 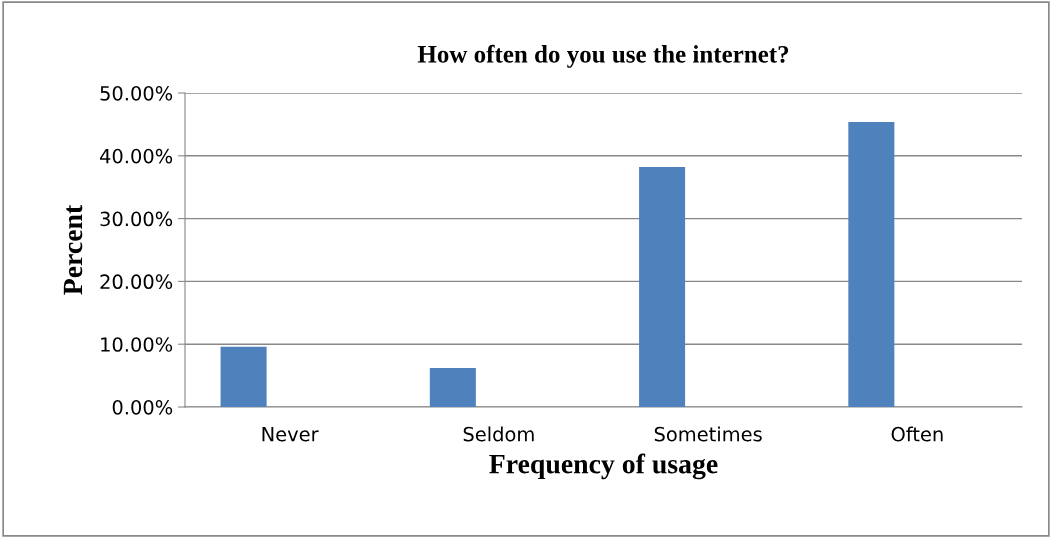 I want to click on x-tick-label: Often, so click(x=917, y=434).